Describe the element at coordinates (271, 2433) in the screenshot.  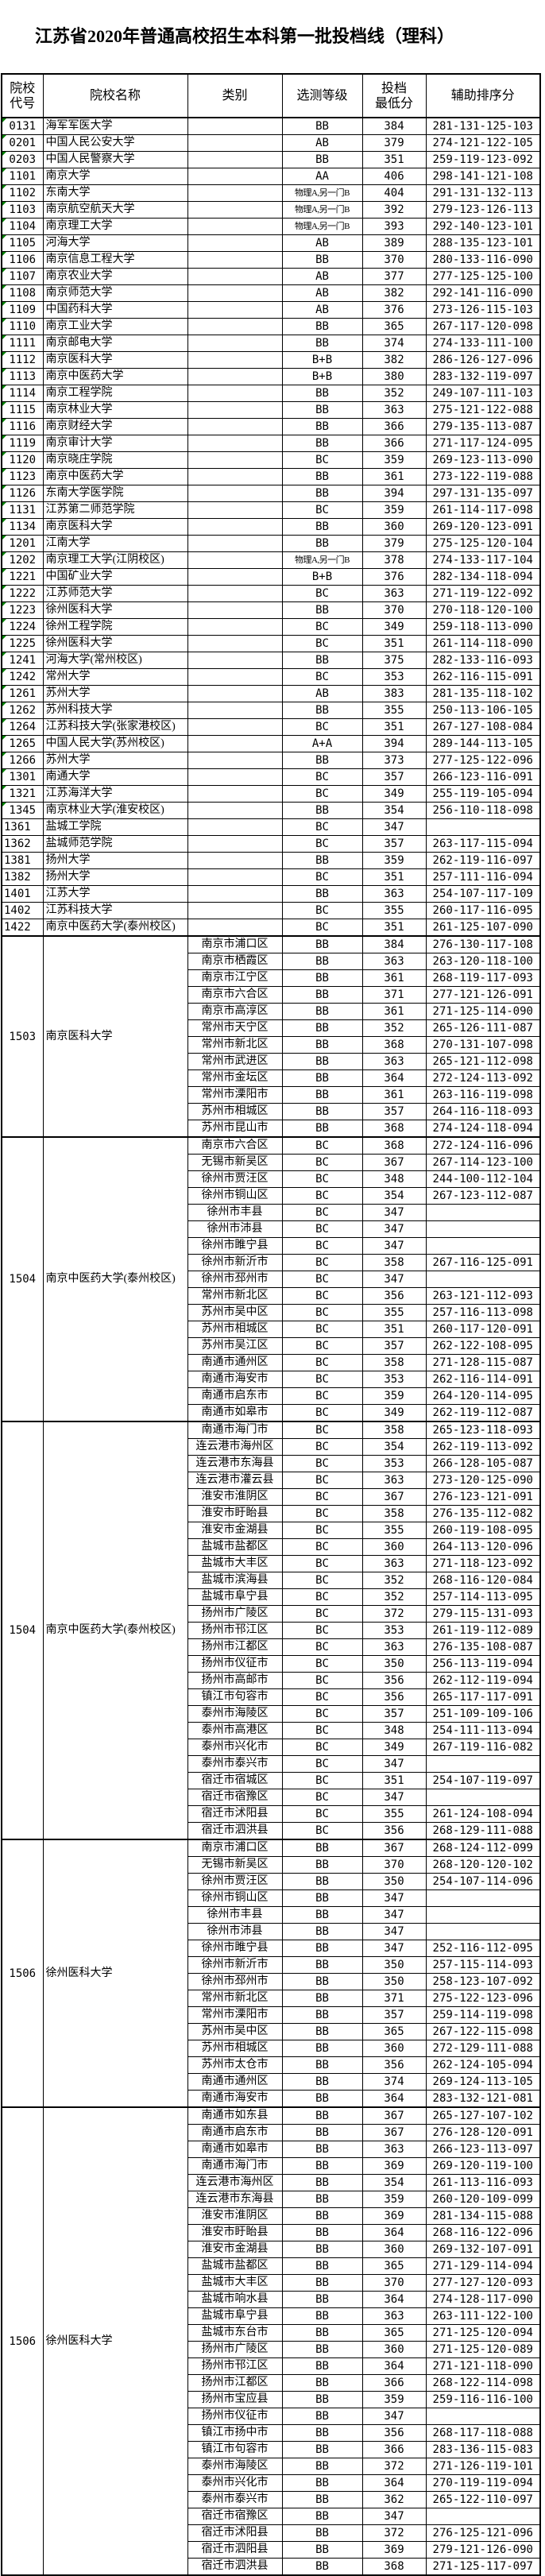
I see `table-row: 镇江市扬中市 BB 356 268-117-118-088` at that location.